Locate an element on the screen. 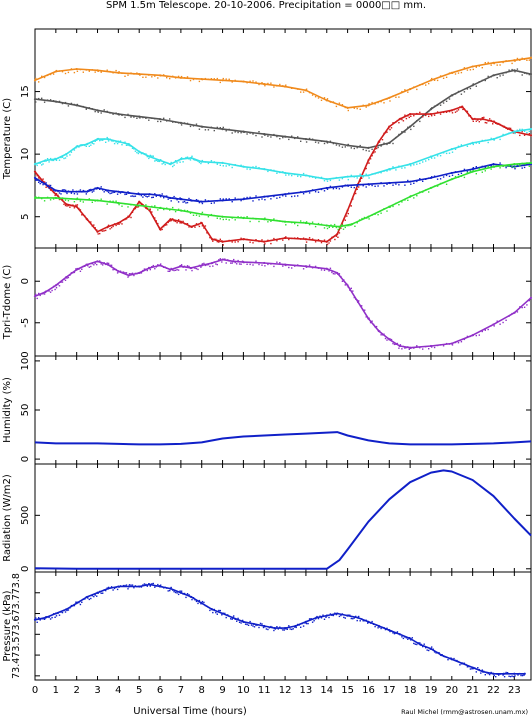  x-tick-label: 13 is located at coordinates (306, 690).